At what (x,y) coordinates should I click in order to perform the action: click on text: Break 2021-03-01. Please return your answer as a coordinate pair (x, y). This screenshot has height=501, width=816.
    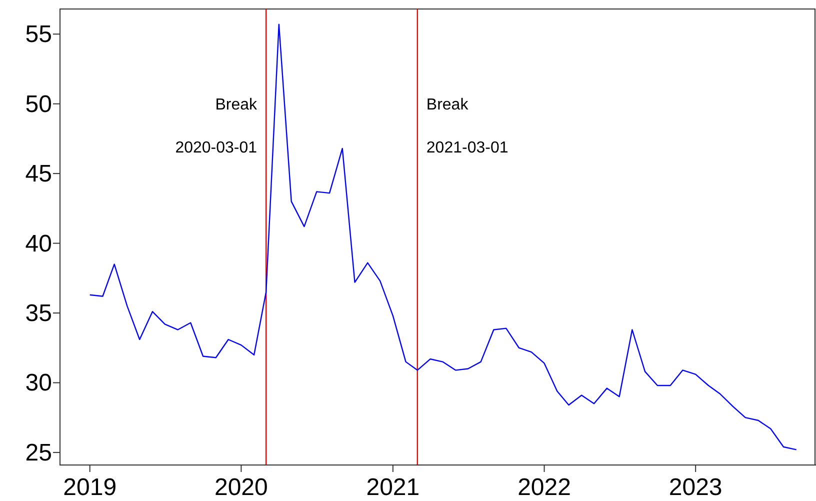
    Looking at the image, I should click on (467, 126).